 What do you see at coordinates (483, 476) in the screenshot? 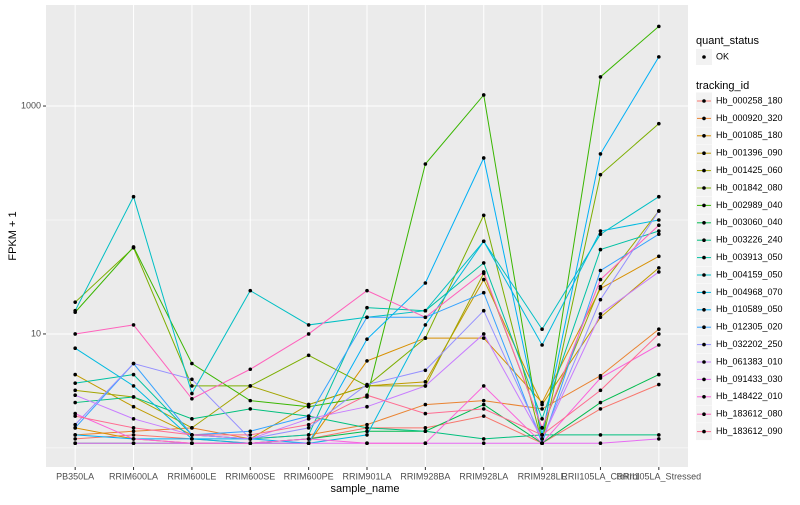
I see `x-tick-label: RRIM928LA` at bounding box center [483, 476].